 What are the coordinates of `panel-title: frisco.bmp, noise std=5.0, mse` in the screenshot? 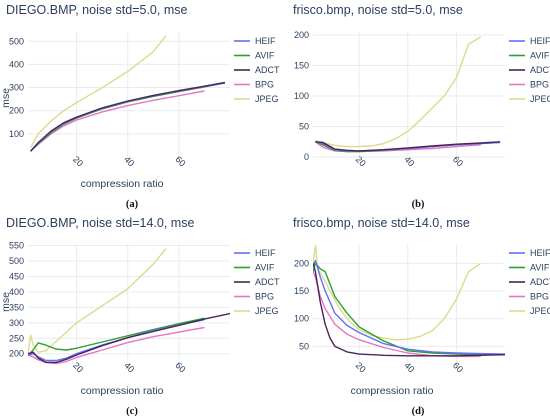 It's located at (378, 10).